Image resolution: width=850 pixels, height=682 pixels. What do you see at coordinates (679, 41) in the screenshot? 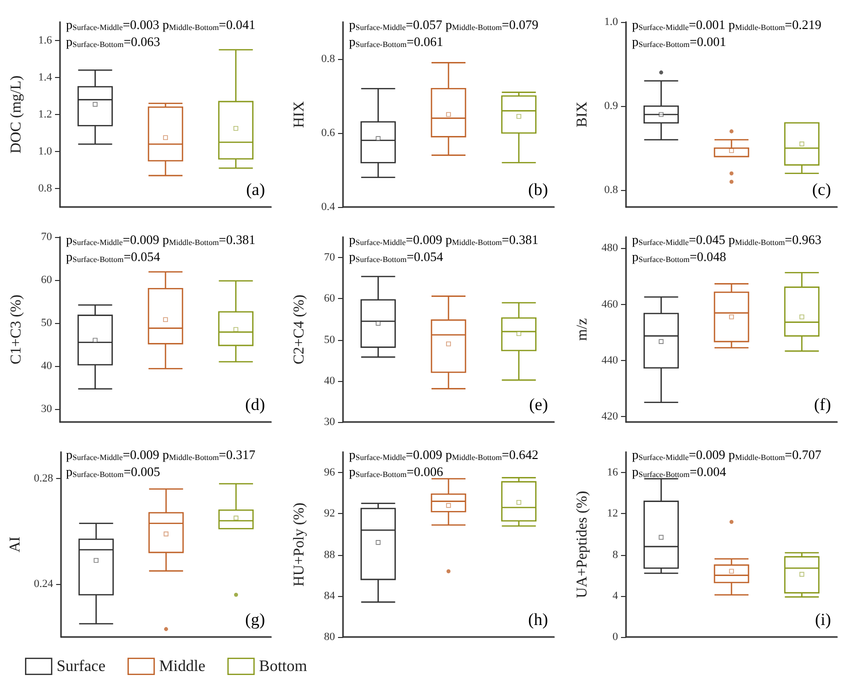
I see `annotation: pSurface-Bottom=0.001` at bounding box center [679, 41].